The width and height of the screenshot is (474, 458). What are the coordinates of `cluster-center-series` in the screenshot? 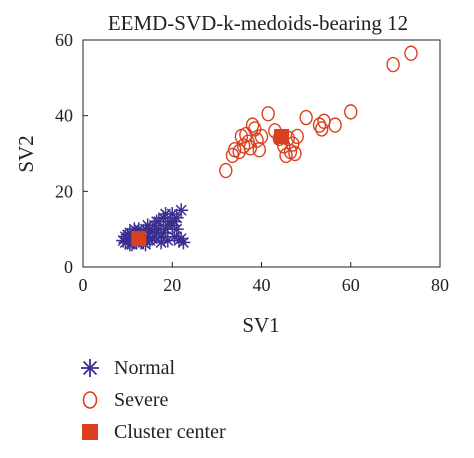 It's located at (210, 187).